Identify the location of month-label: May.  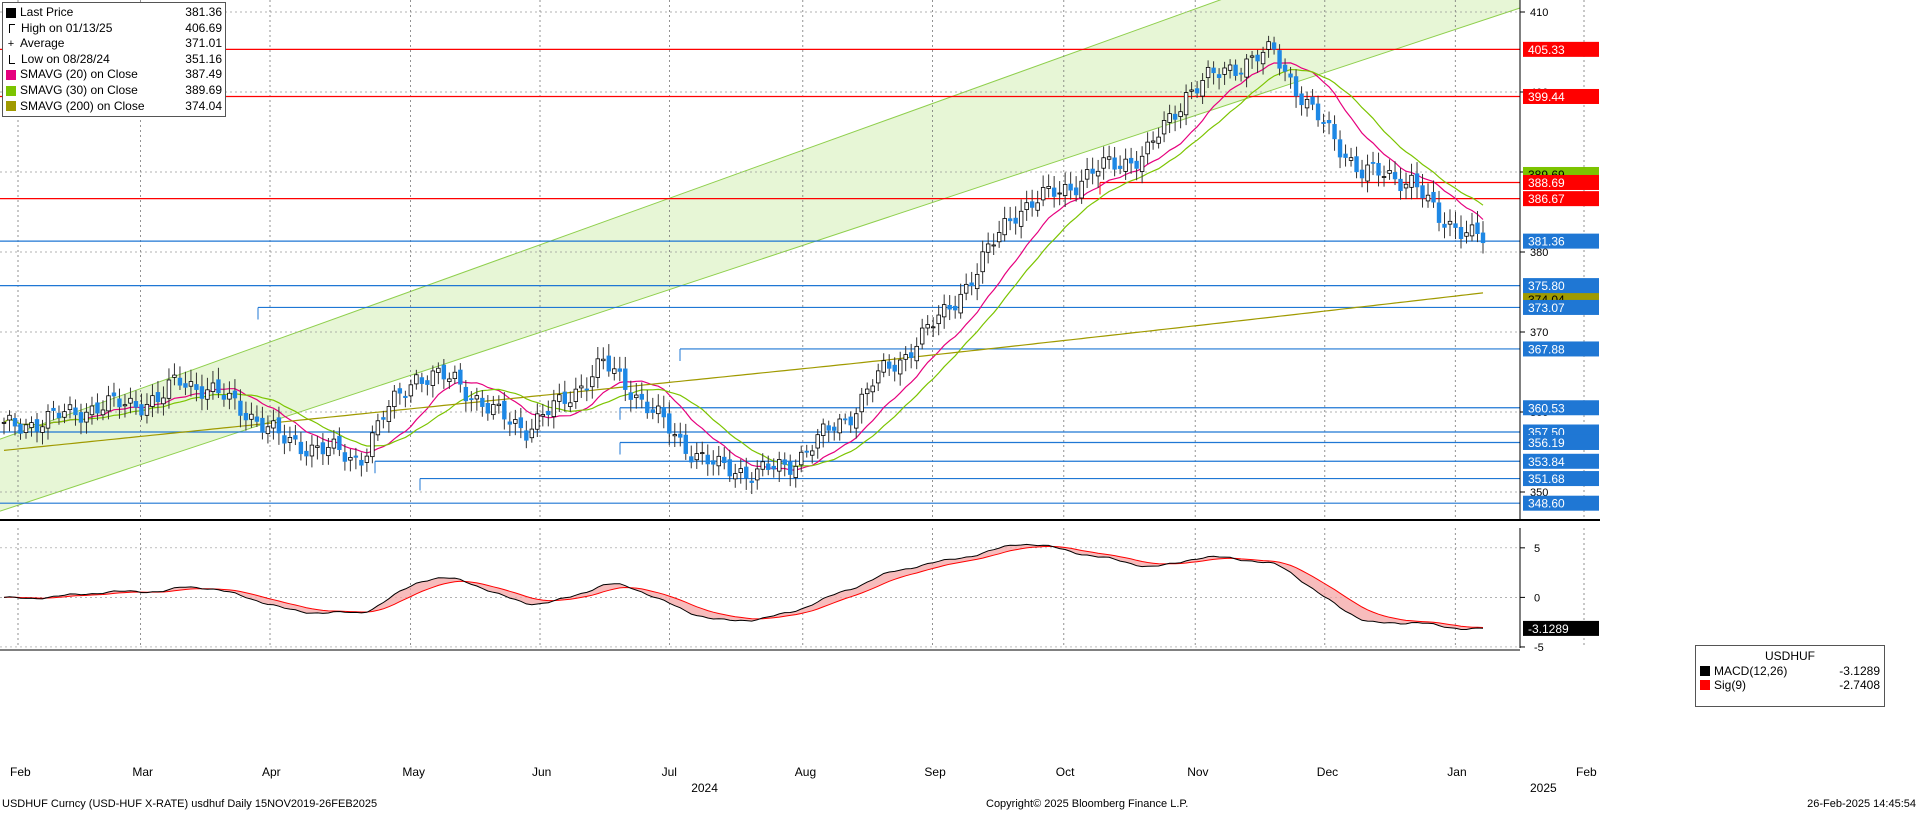
(413, 772).